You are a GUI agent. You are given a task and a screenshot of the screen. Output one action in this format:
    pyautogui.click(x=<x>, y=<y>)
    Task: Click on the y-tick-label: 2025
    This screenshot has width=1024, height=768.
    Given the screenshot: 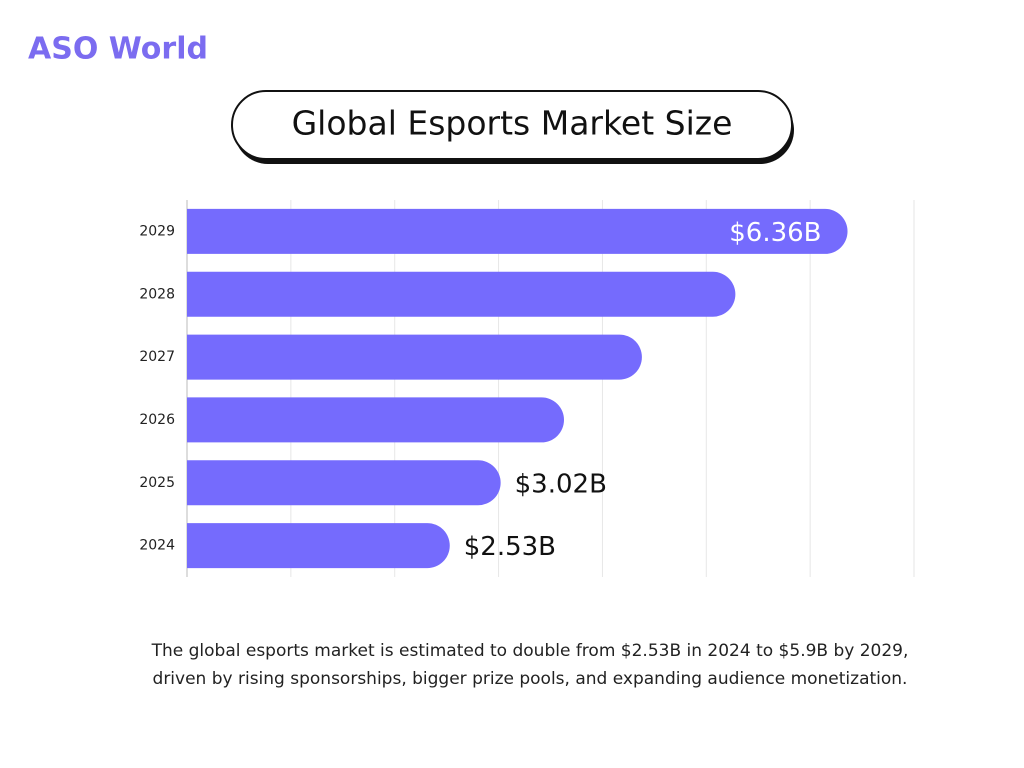 What is the action you would take?
    pyautogui.click(x=157, y=483)
    